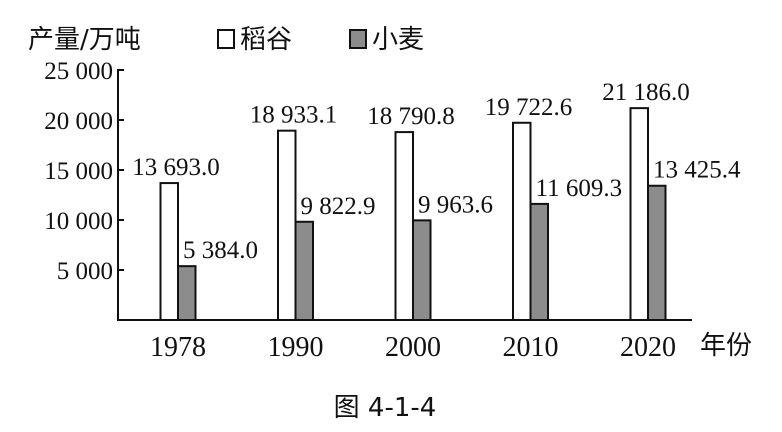 The width and height of the screenshot is (782, 432). I want to click on bar-rice-1978, so click(169, 251).